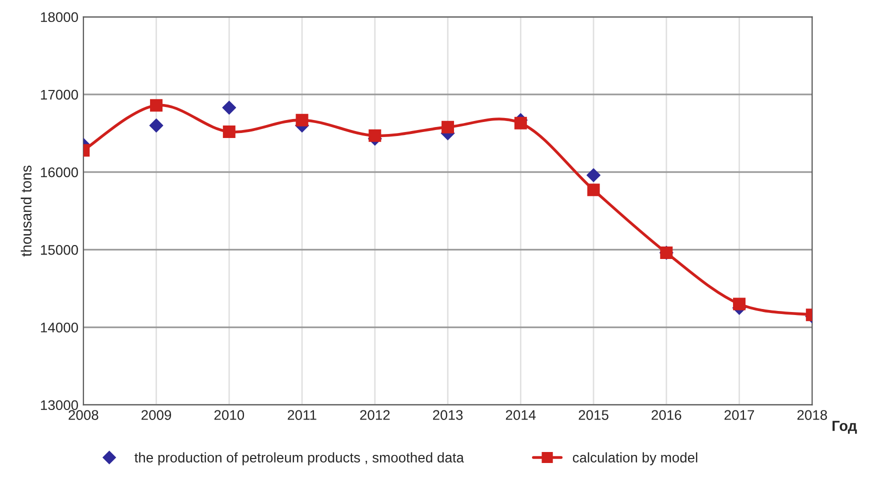 This screenshot has height=482, width=878. I want to click on x-tick-label: 2016, so click(667, 415).